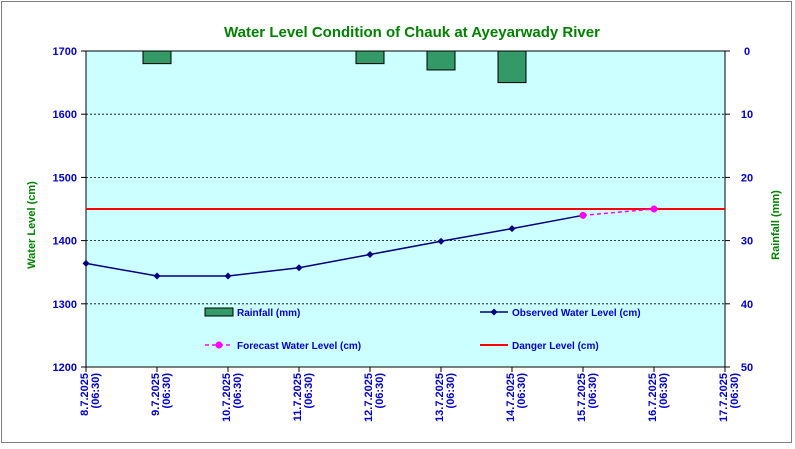 Image resolution: width=795 pixels, height=449 pixels. I want to click on y-left-tick-label: 1200, so click(65, 368).